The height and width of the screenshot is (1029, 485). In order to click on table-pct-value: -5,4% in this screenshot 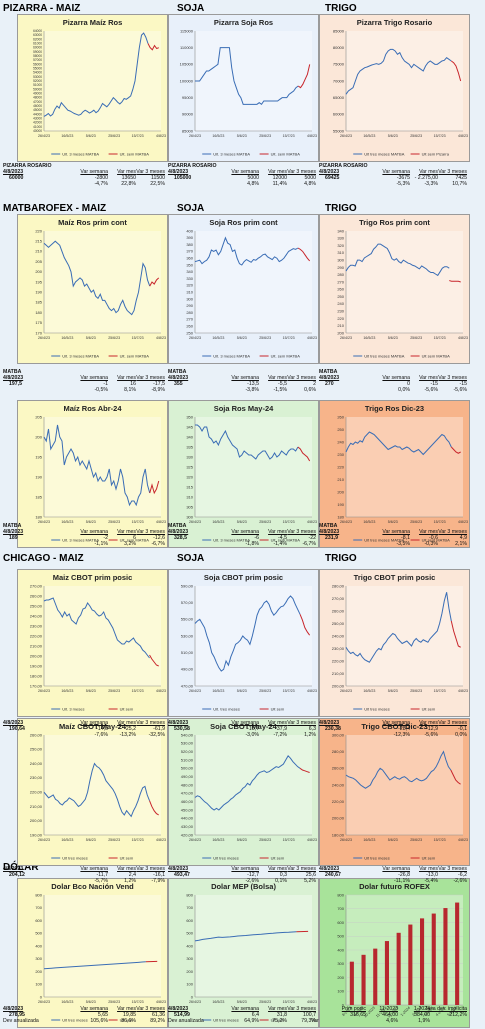, I will do `click(431, 881)`.